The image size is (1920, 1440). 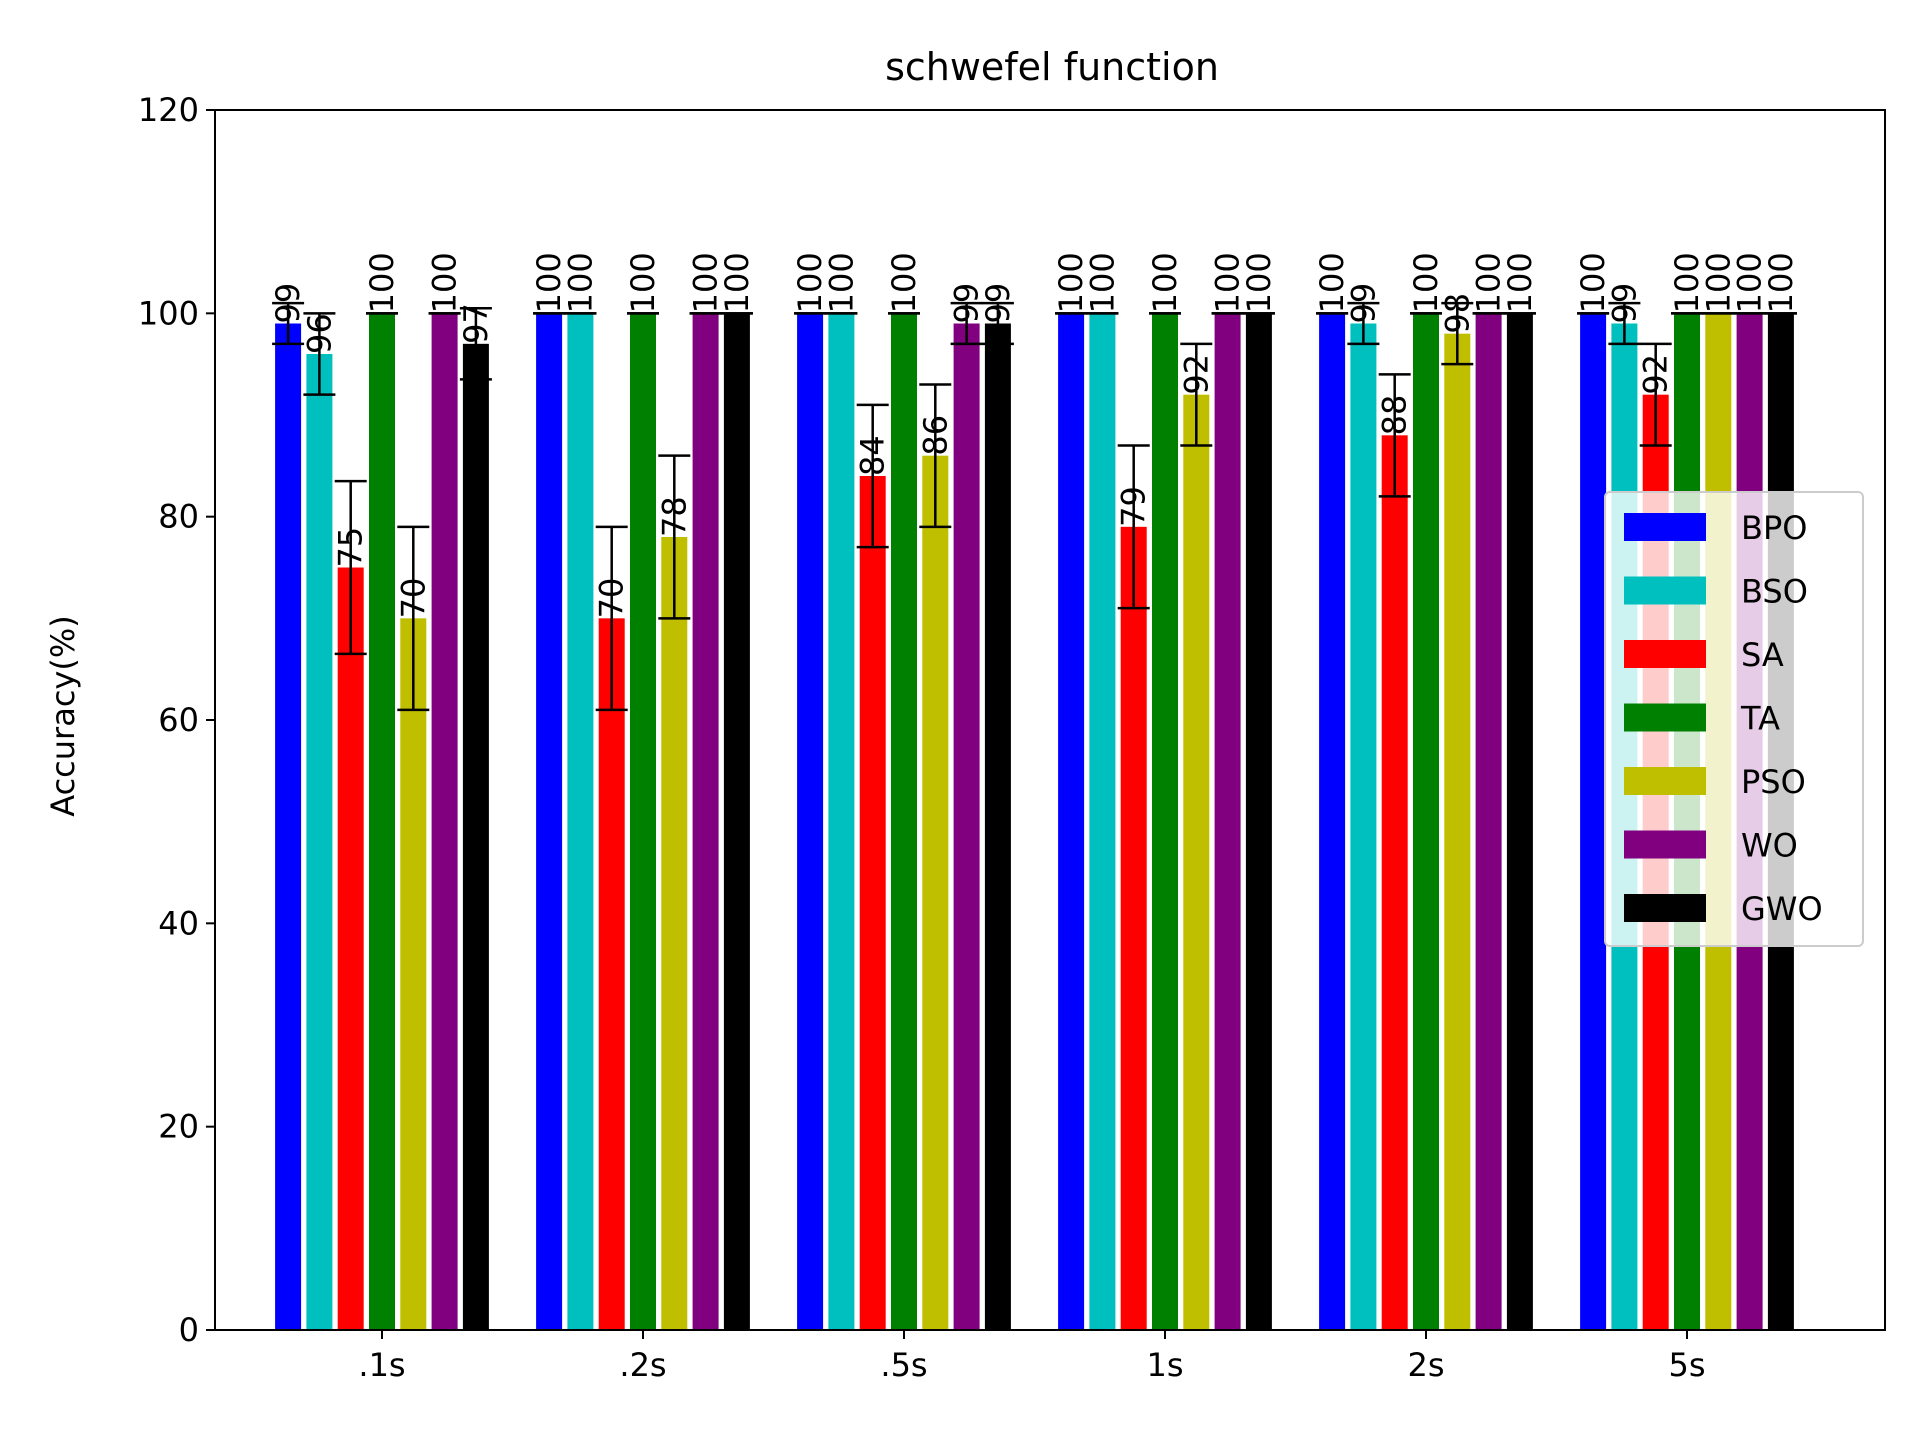 What do you see at coordinates (1656, 374) in the screenshot?
I see `bar-value-label: 92` at bounding box center [1656, 374].